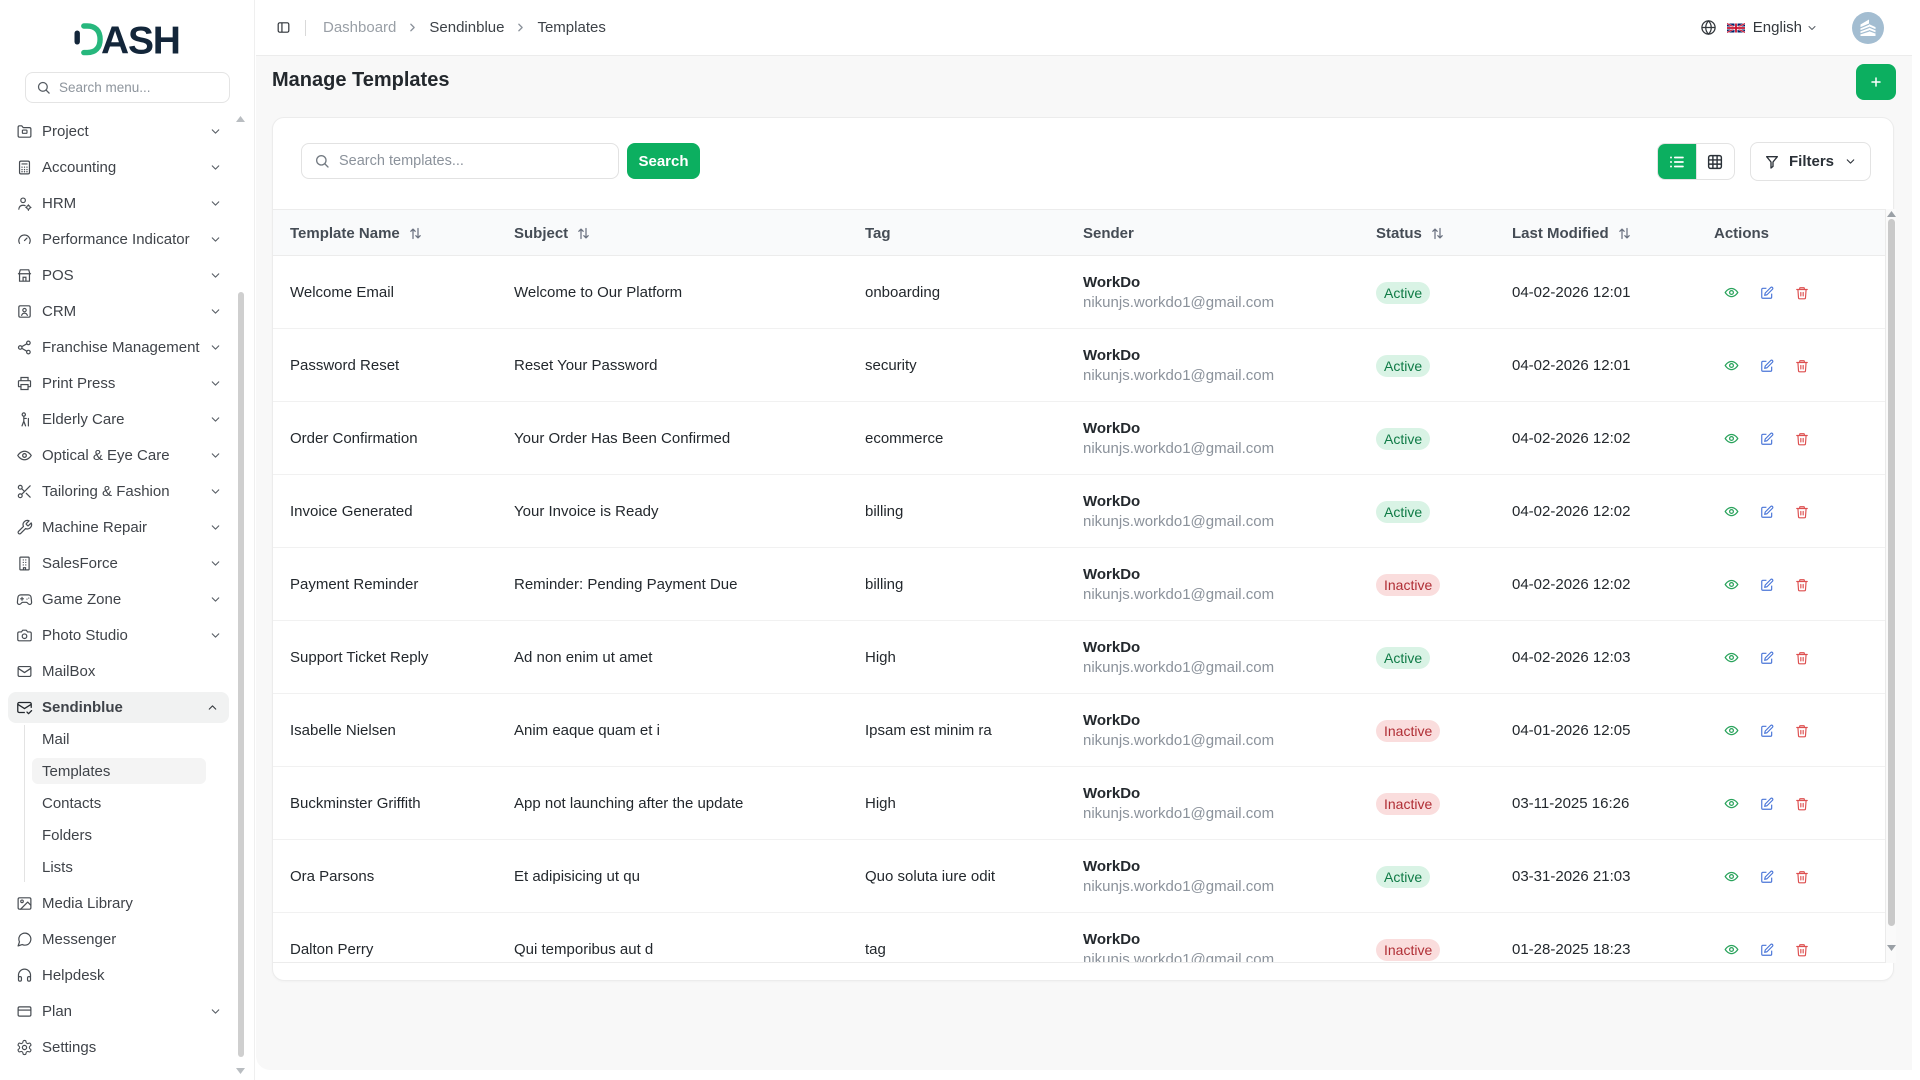  Describe the element at coordinates (140, 40) in the screenshot. I see `svg-text: ASH` at that location.